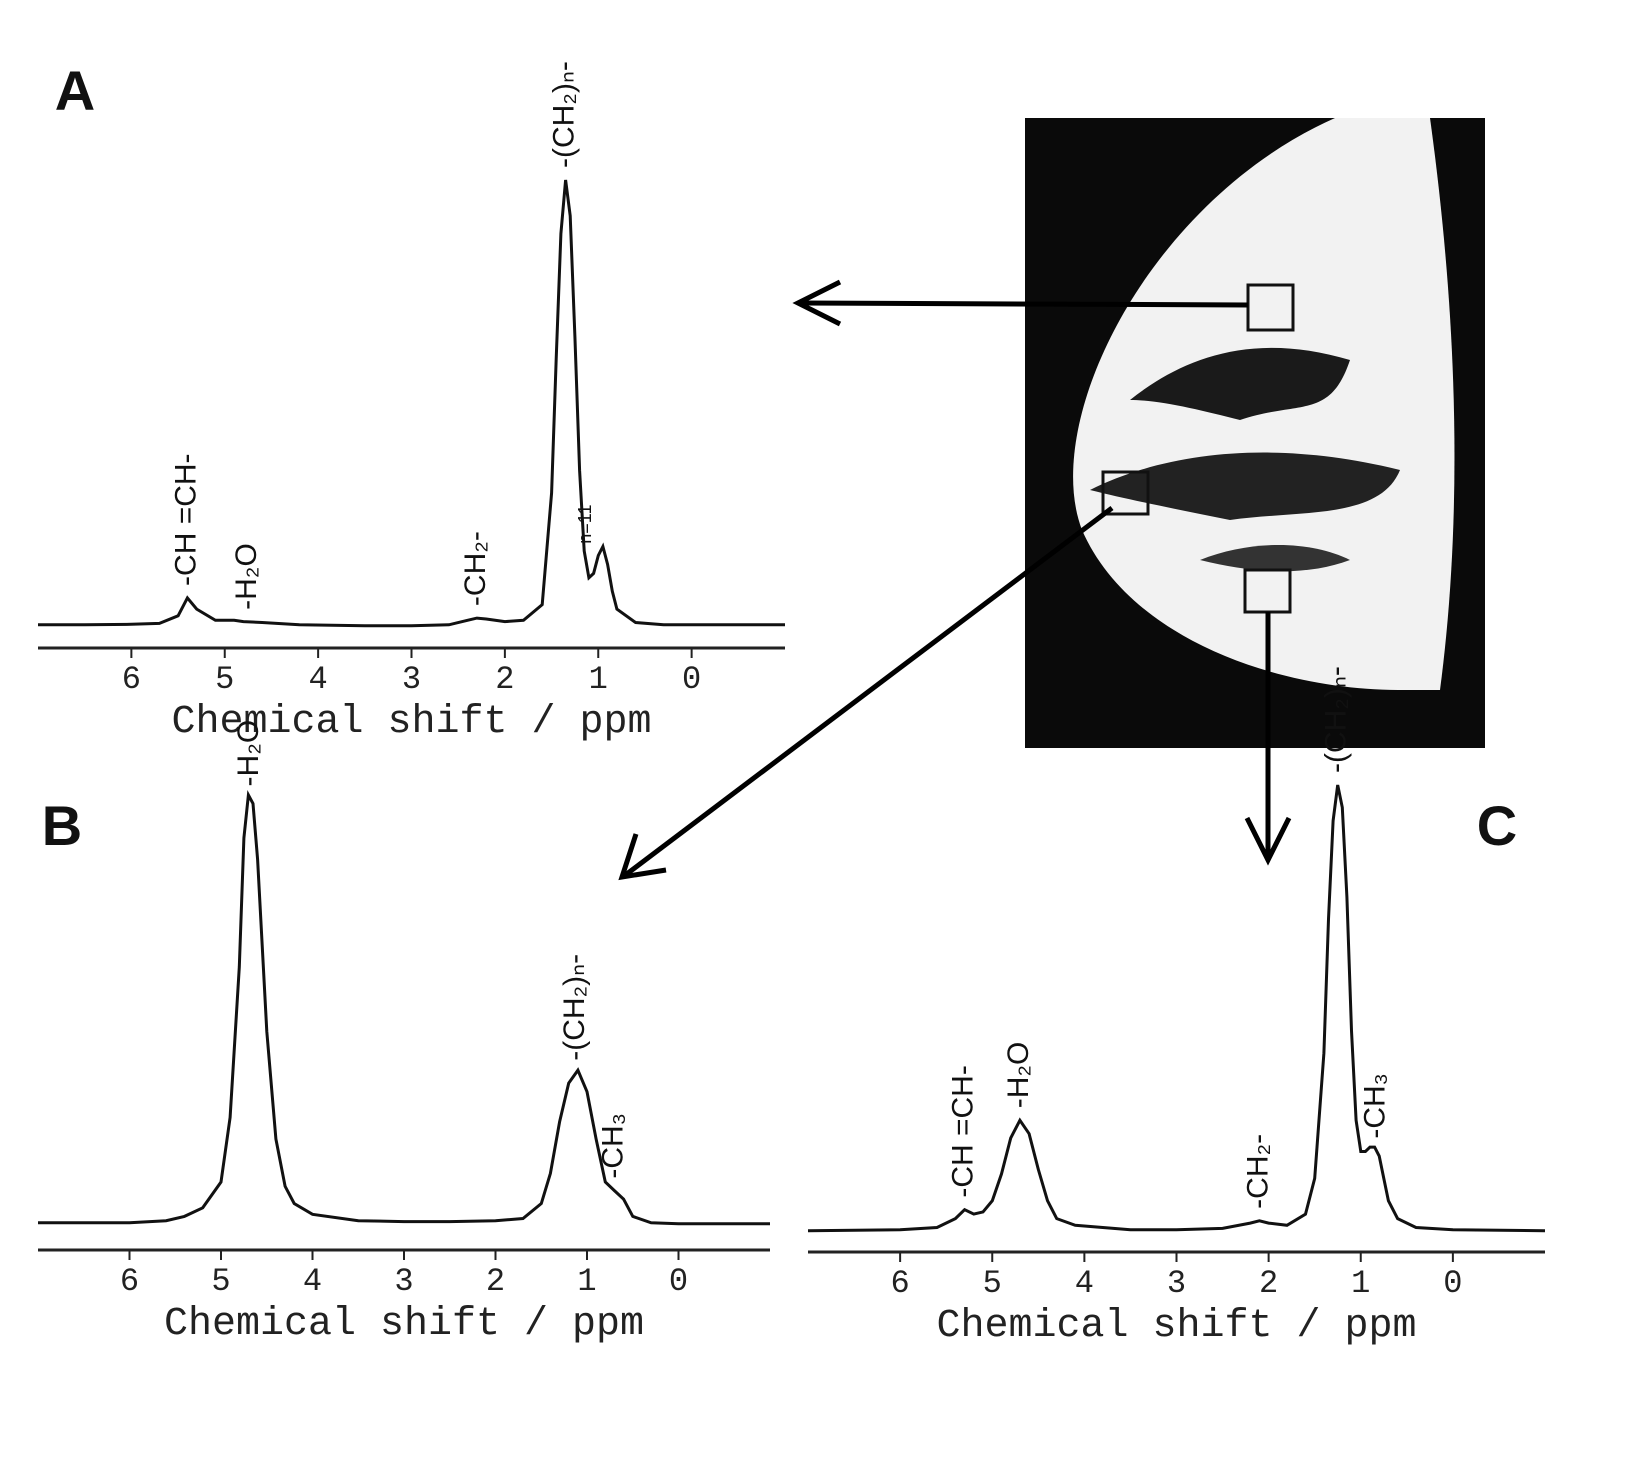 This screenshot has width=1651, height=1470. Describe the element at coordinates (62, 825) in the screenshot. I see `panel-label: B` at that location.